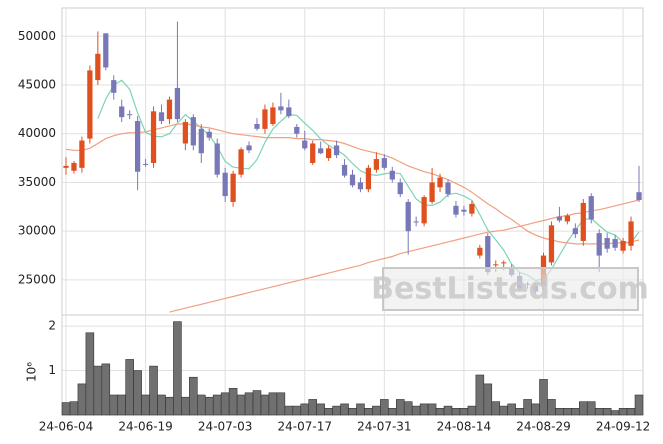 This screenshot has width=663, height=444. Describe the element at coordinates (145, 427) in the screenshot. I see `x-tick-label: 24-06-19` at that location.